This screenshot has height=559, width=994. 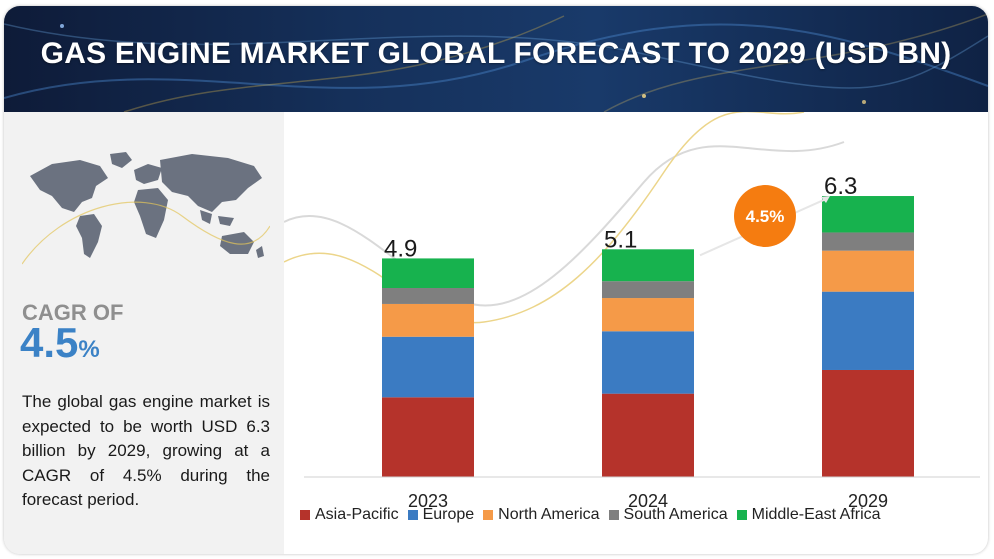 What do you see at coordinates (357, 514) in the screenshot?
I see `legend-label: Asia-Pacific` at bounding box center [357, 514].